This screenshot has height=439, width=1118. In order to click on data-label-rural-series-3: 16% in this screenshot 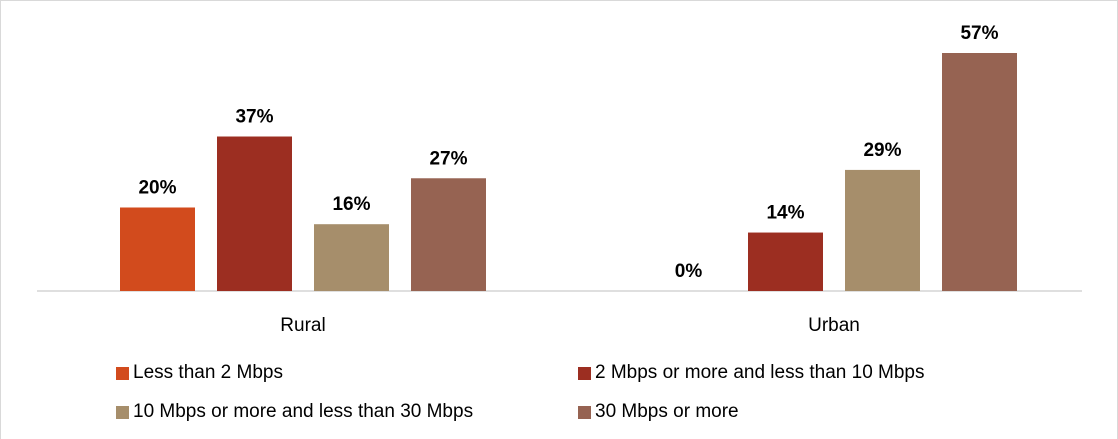, I will do `click(351, 204)`.